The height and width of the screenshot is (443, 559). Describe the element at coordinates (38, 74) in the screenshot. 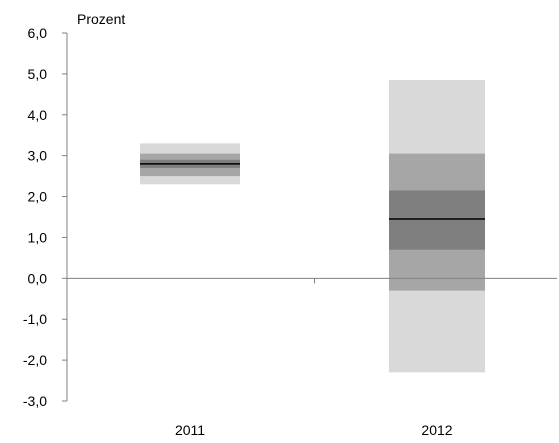

I see `y-tick-label: 5,0` at that location.